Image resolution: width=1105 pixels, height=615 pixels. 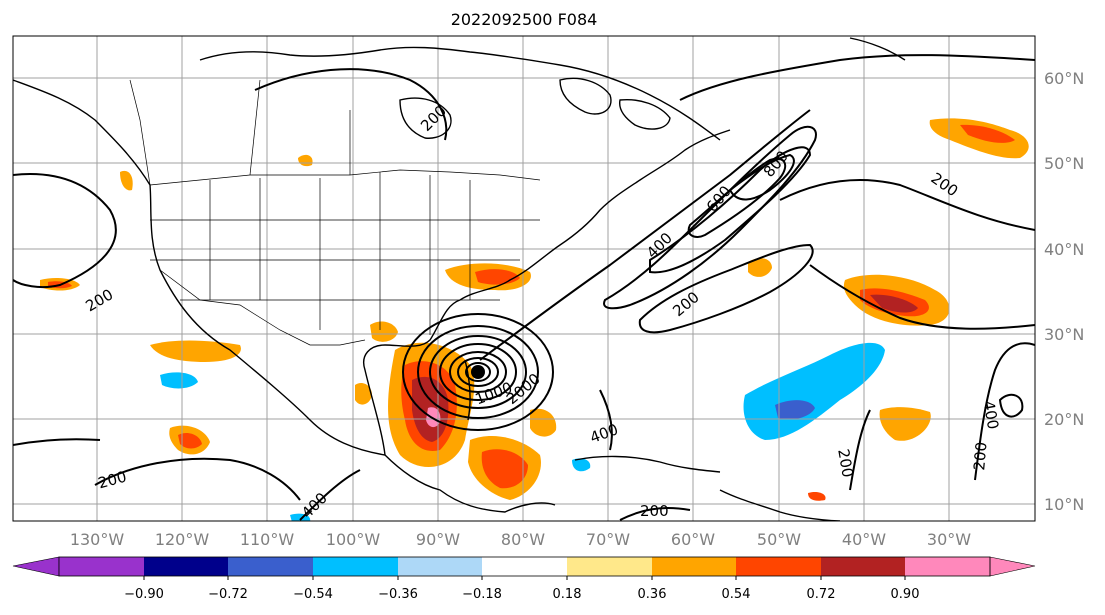 What do you see at coordinates (608, 539) in the screenshot?
I see `lon-label: 70°W` at bounding box center [608, 539].